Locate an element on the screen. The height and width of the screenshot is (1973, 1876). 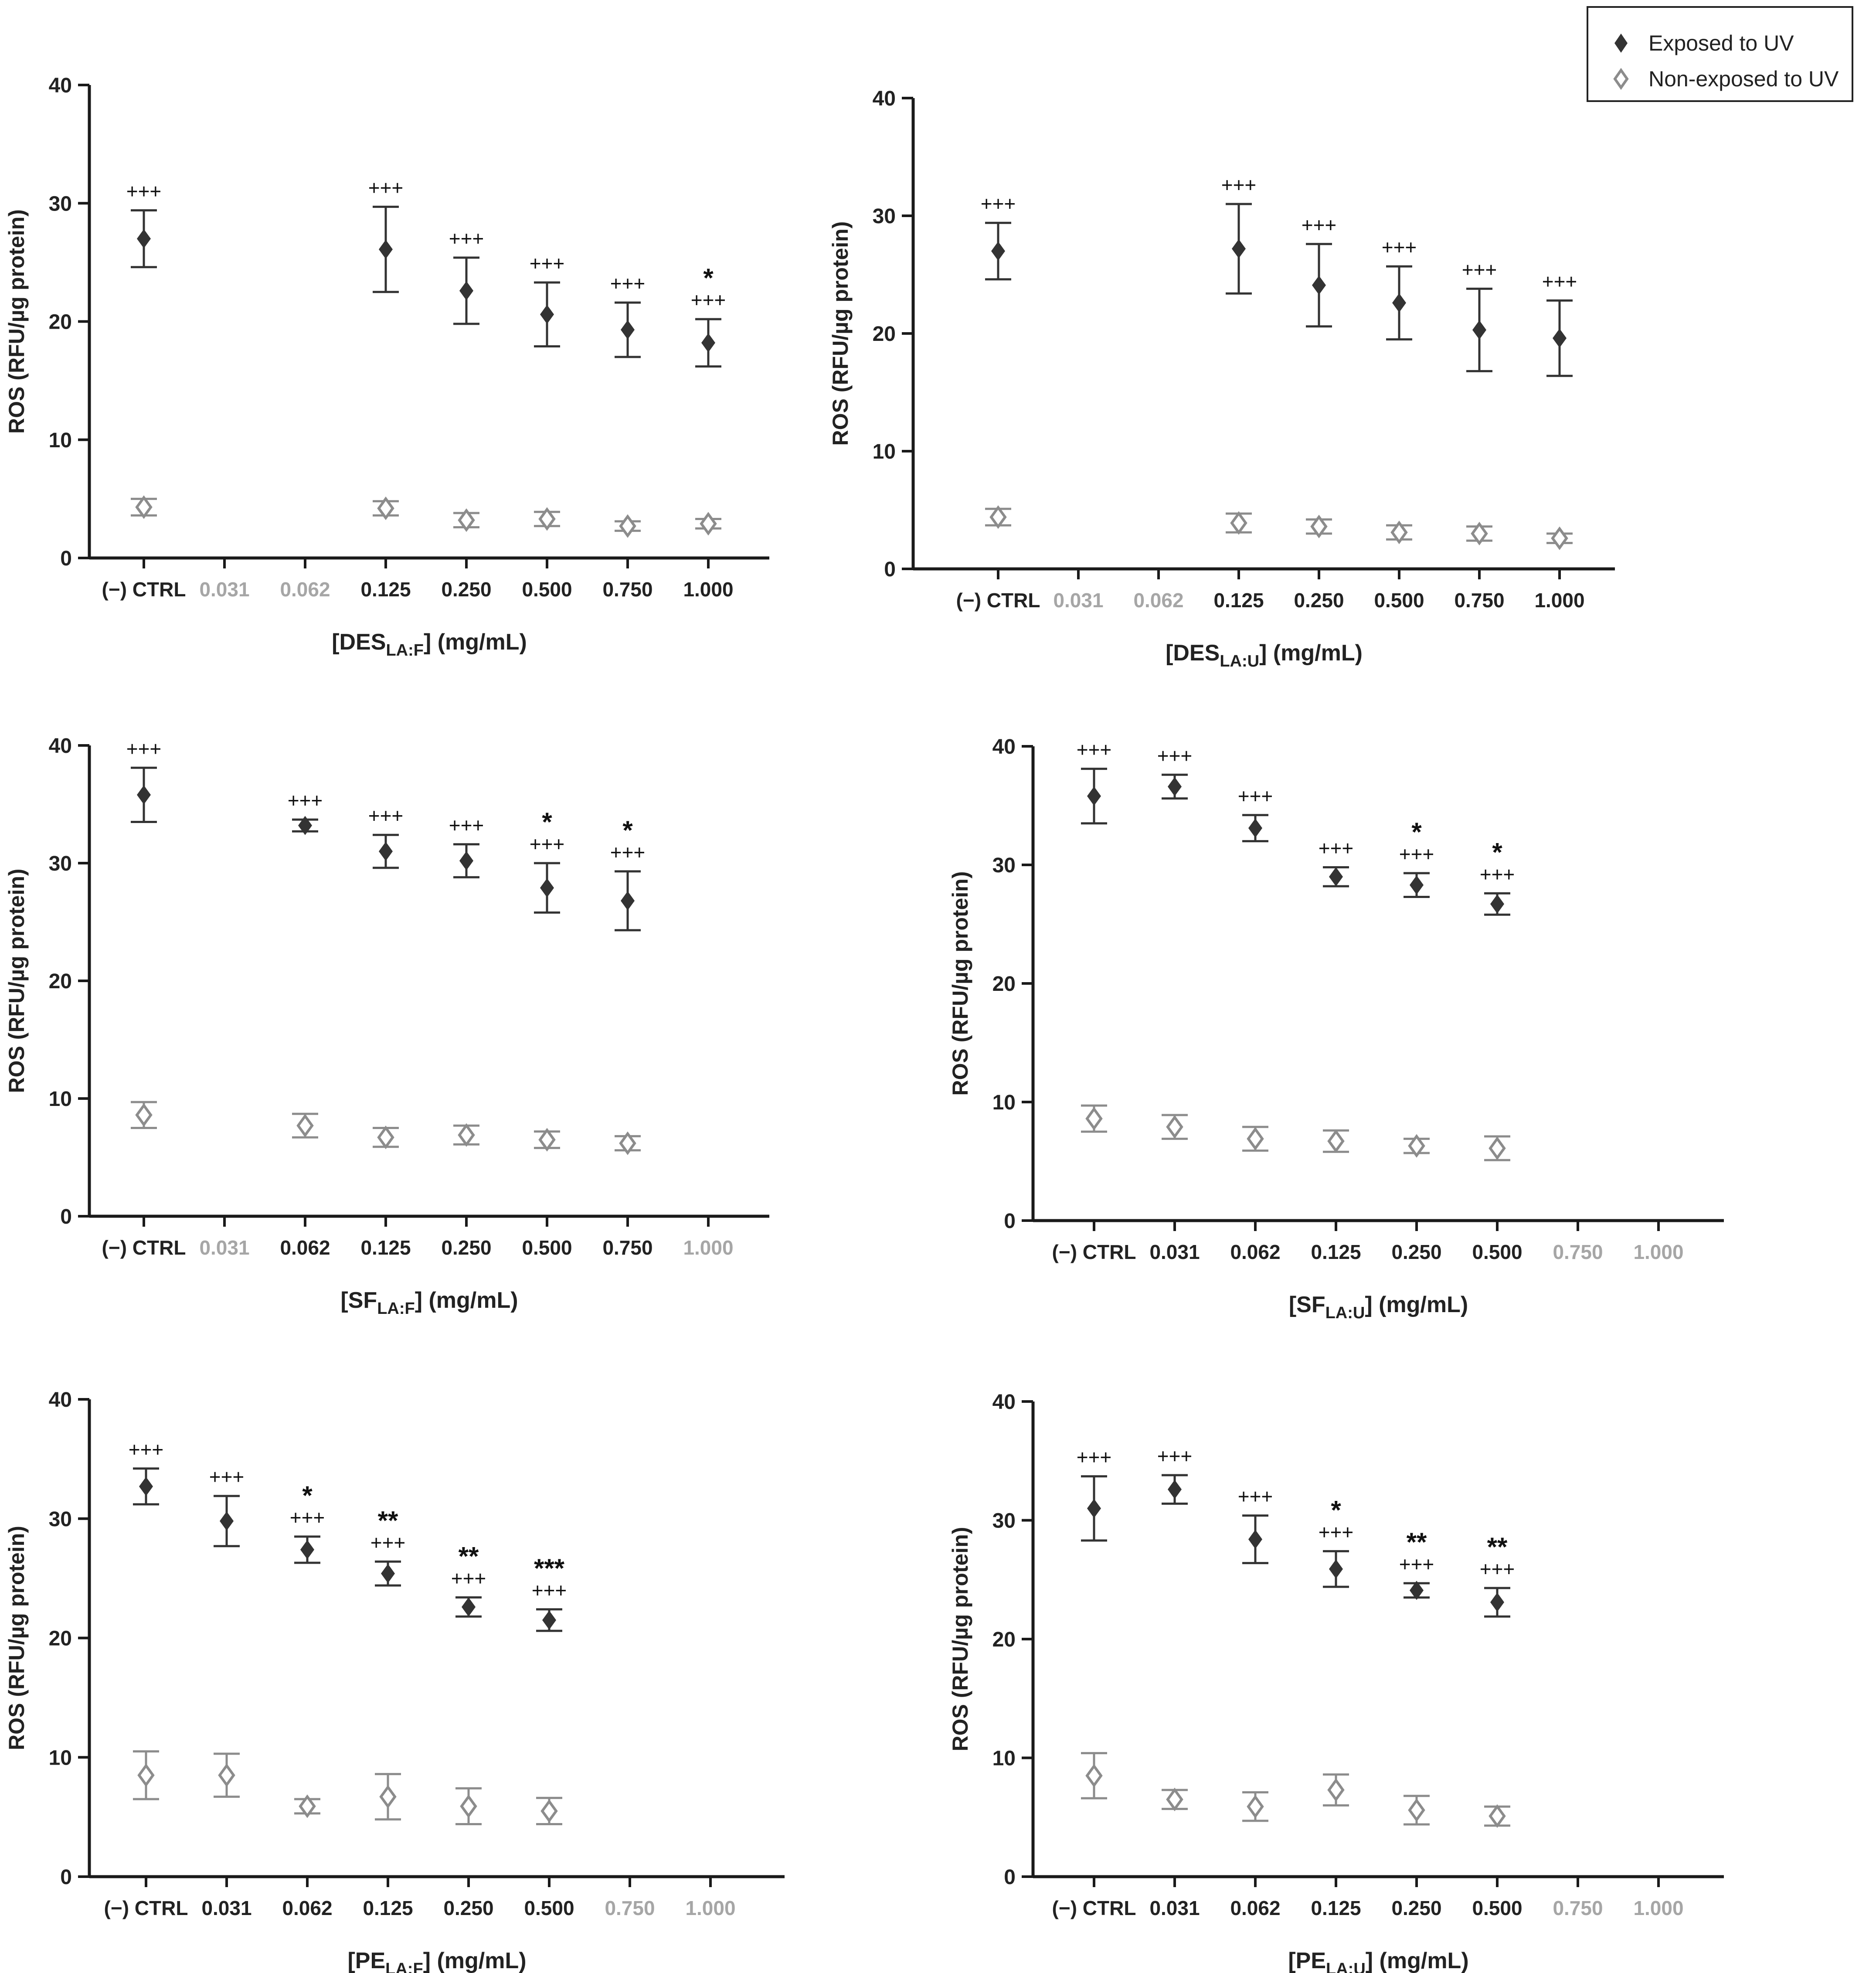
x-axis-title-subscript: LA:U is located at coordinates (1345, 1313).